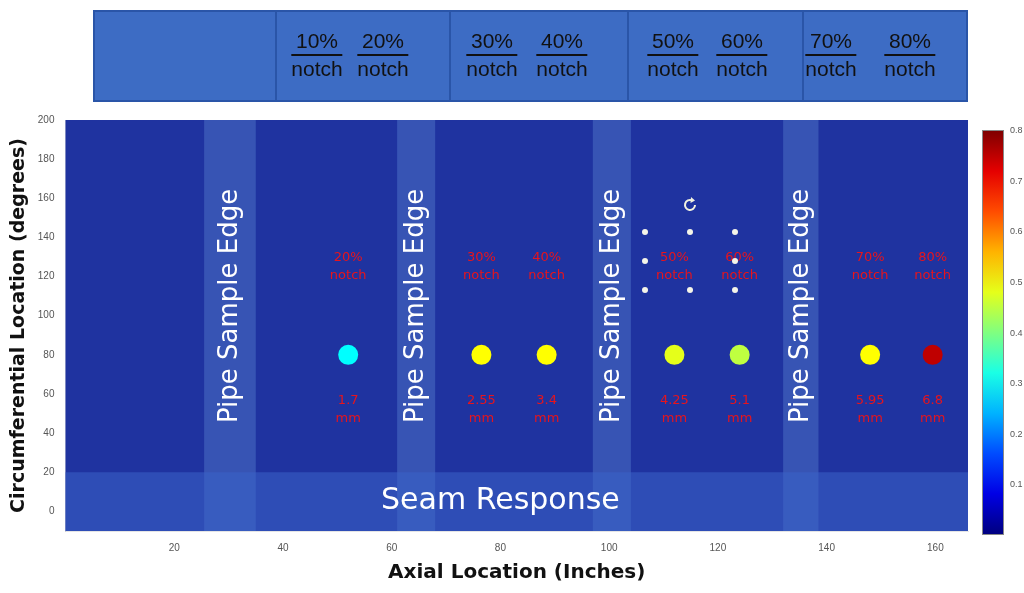  I want to click on text: 60% notch, so click(742, 55).